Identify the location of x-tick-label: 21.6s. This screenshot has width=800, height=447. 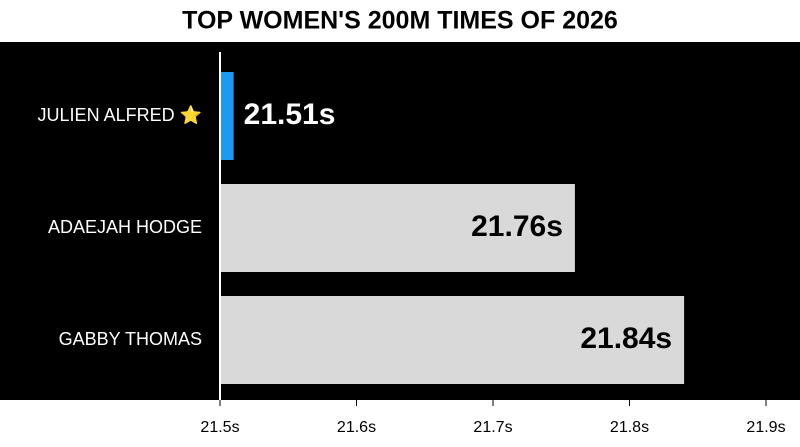
(356, 427).